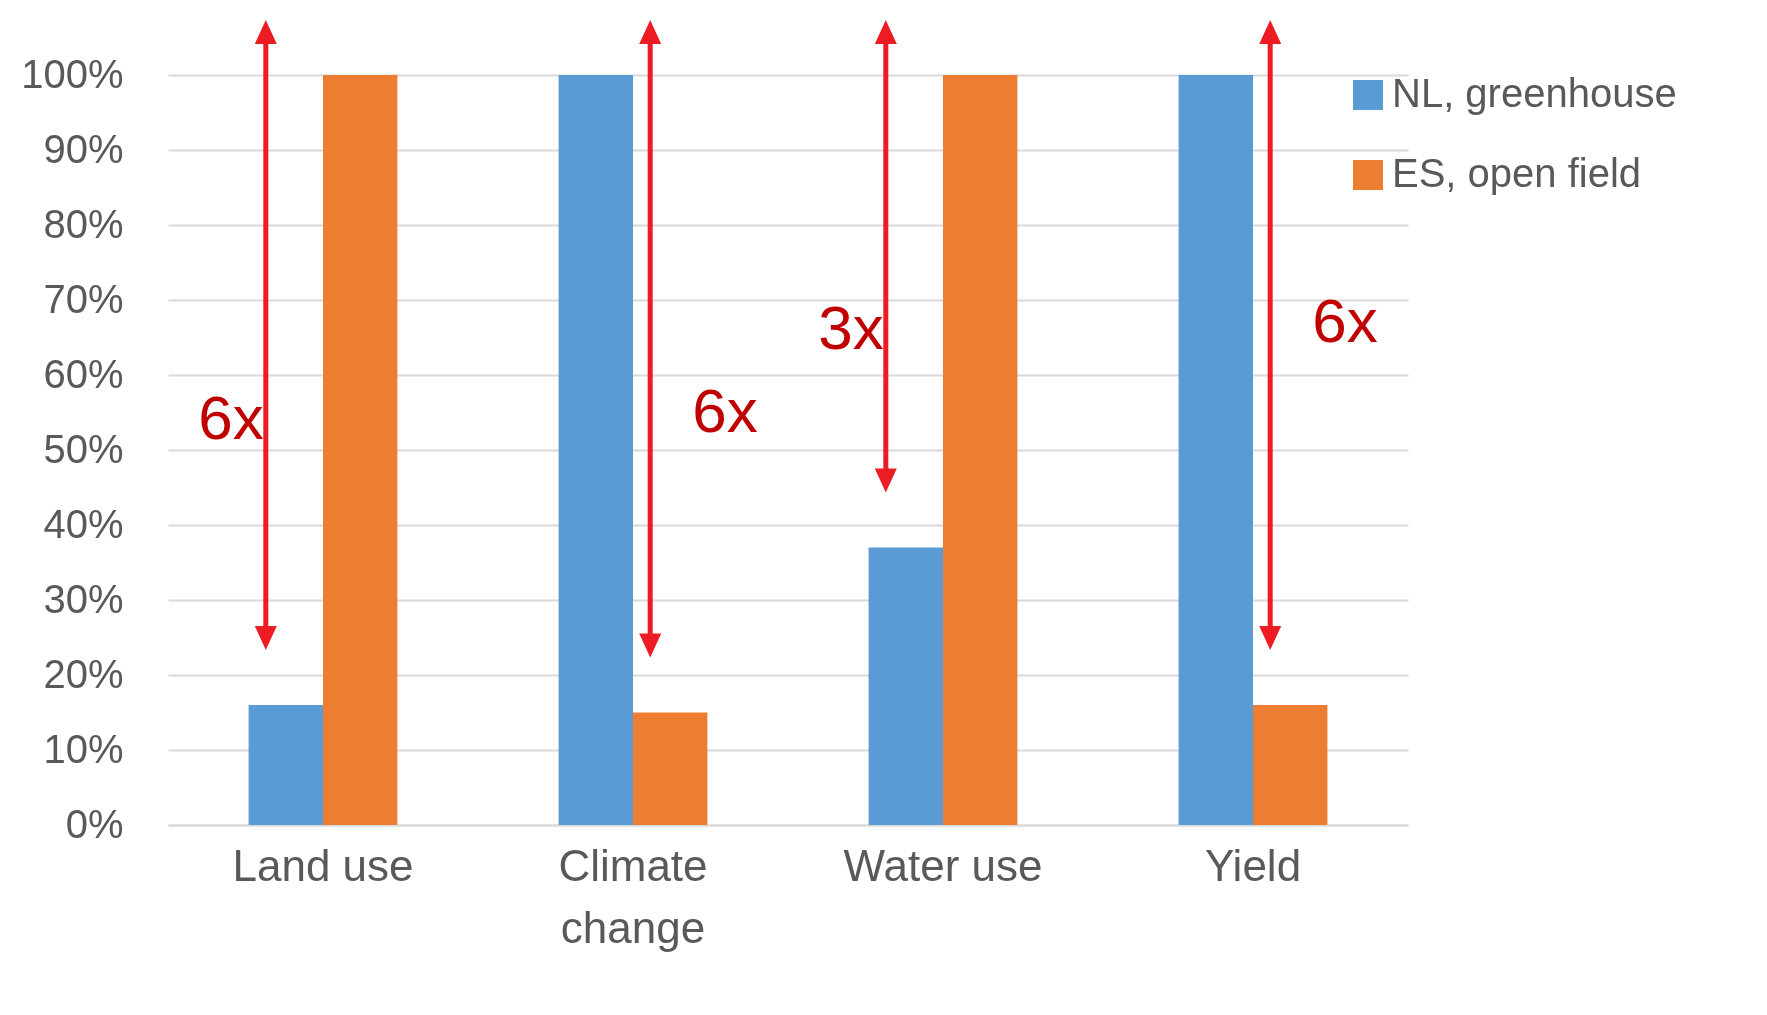  I want to click on y-tick-label: 90%, so click(83, 148).